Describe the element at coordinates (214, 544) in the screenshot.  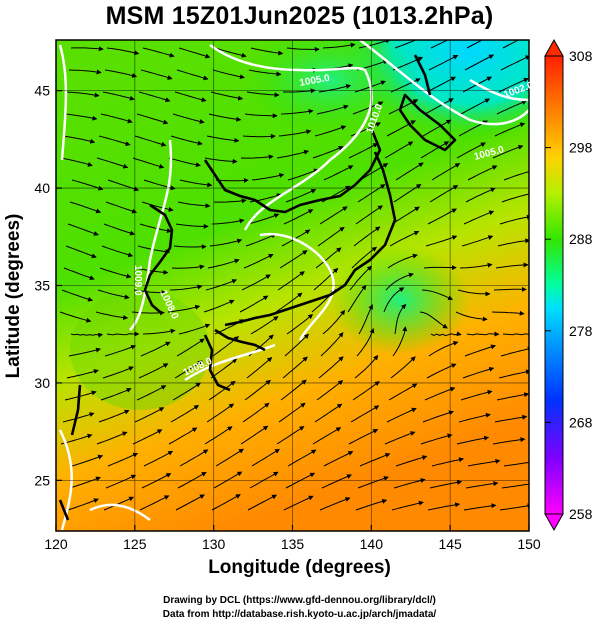
I see `x-tick-label: 130` at that location.